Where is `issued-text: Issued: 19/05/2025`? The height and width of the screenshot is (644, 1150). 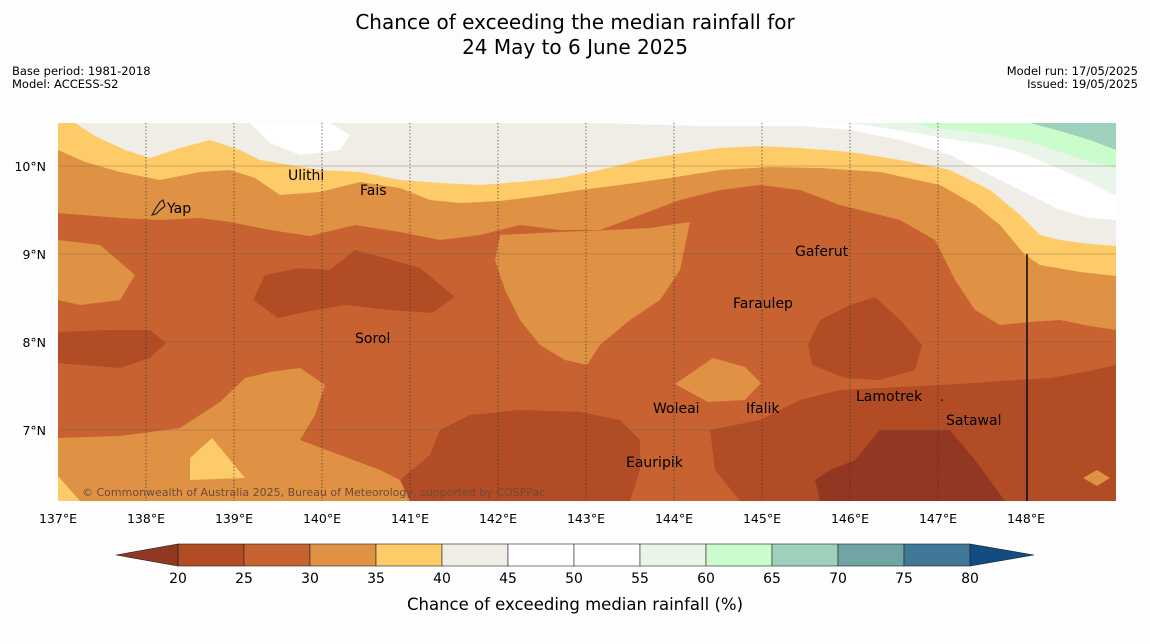
issued-text: Issued: 19/05/2025 is located at coordinates (1082, 84).